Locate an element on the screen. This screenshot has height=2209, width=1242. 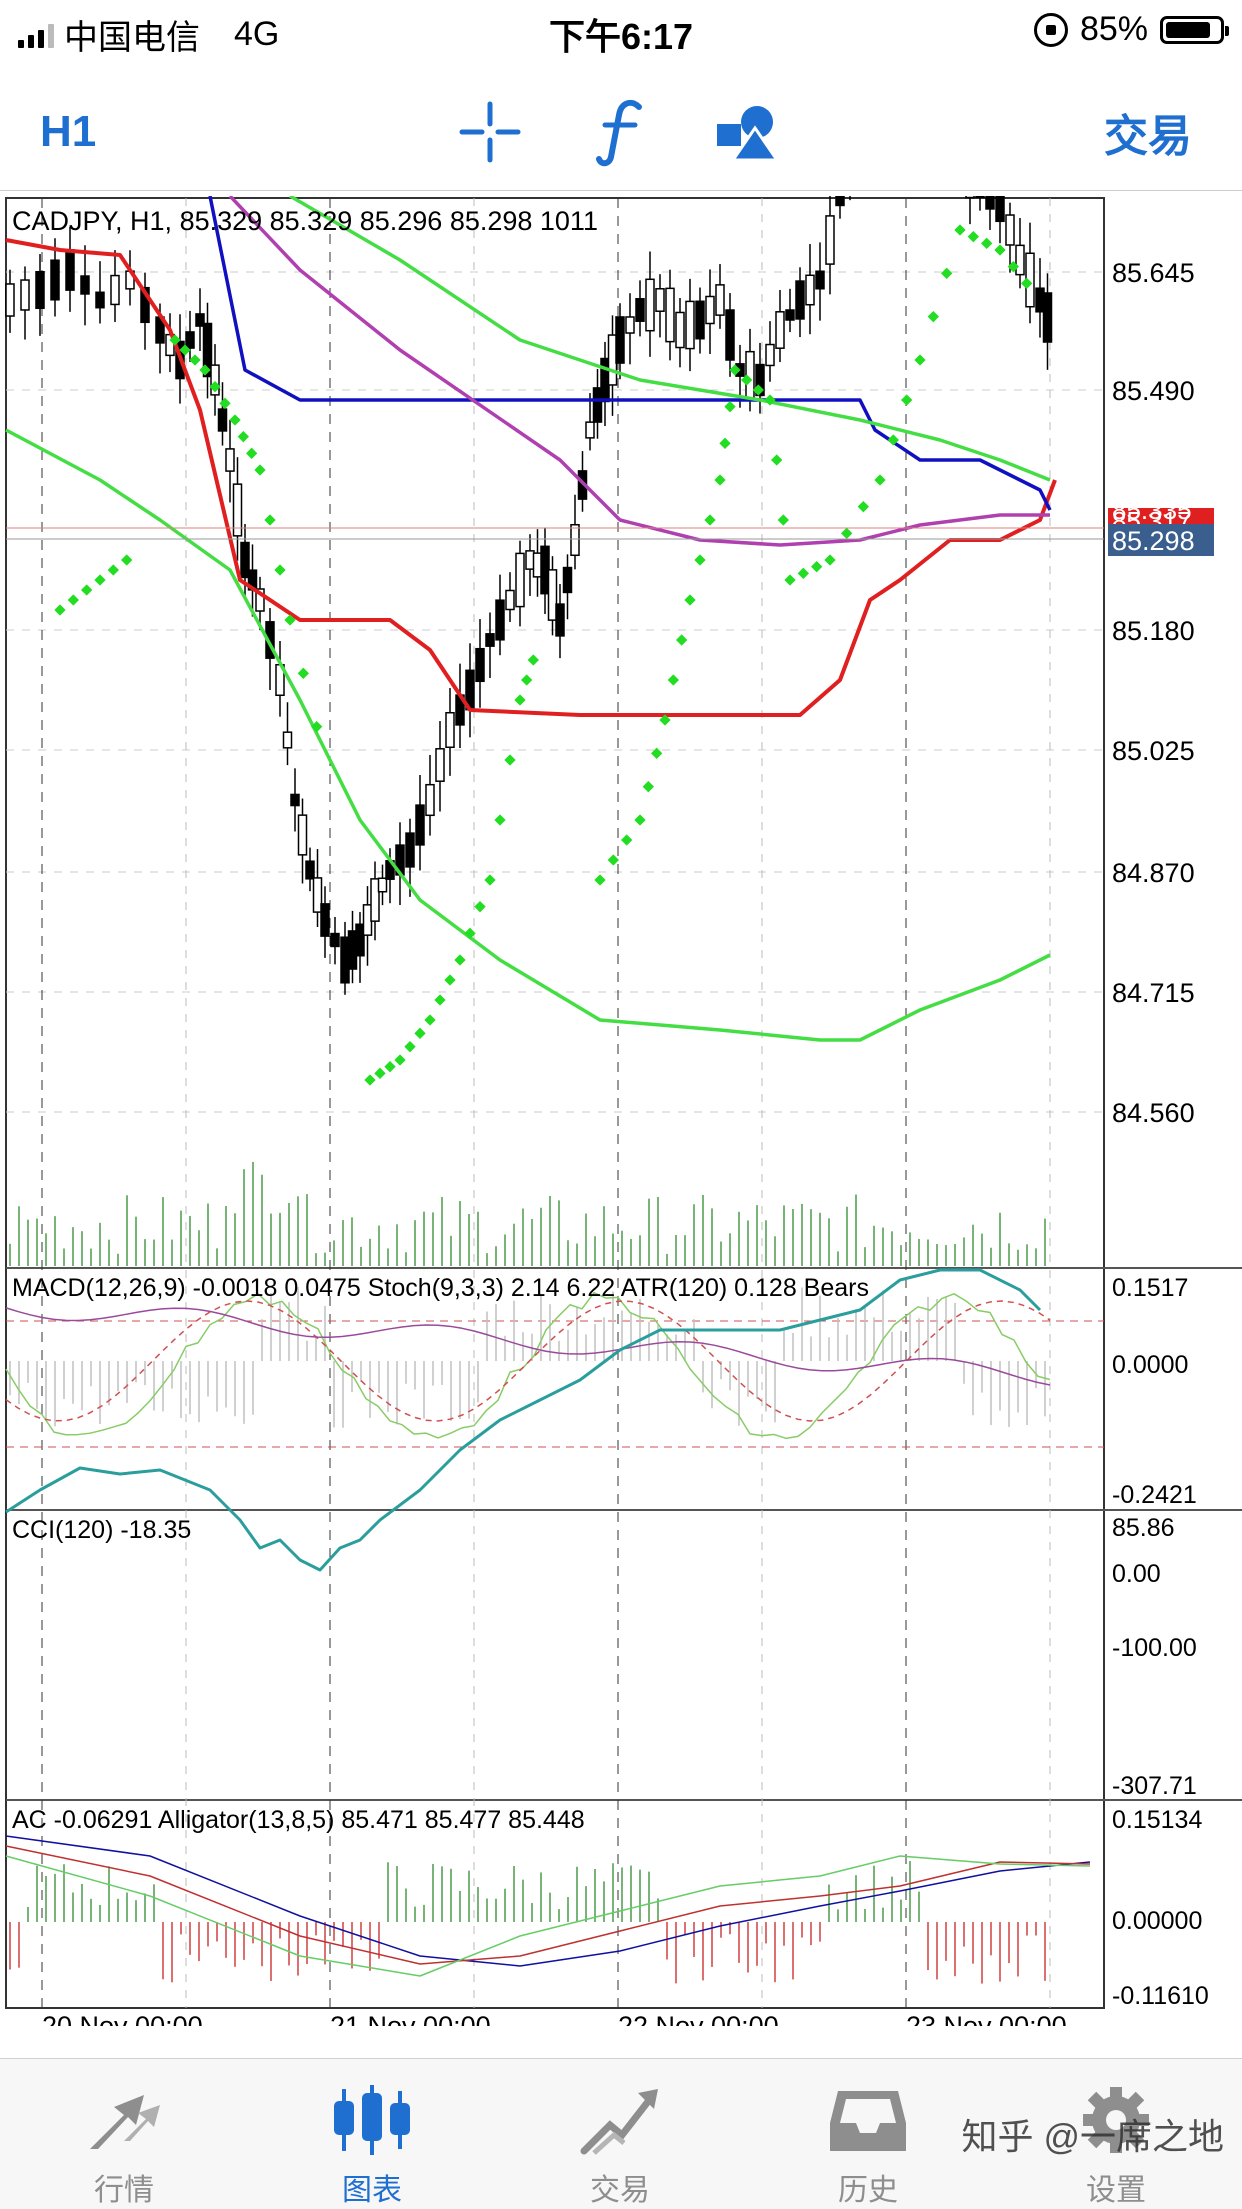
tab-quotes: 行情 is located at coordinates (124, 2134).